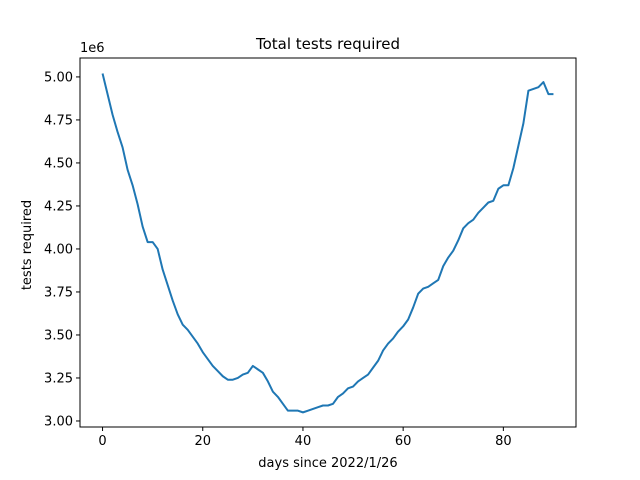 This screenshot has width=640, height=480. What do you see at coordinates (58, 249) in the screenshot?
I see `y-tick-label: 4.00` at bounding box center [58, 249].